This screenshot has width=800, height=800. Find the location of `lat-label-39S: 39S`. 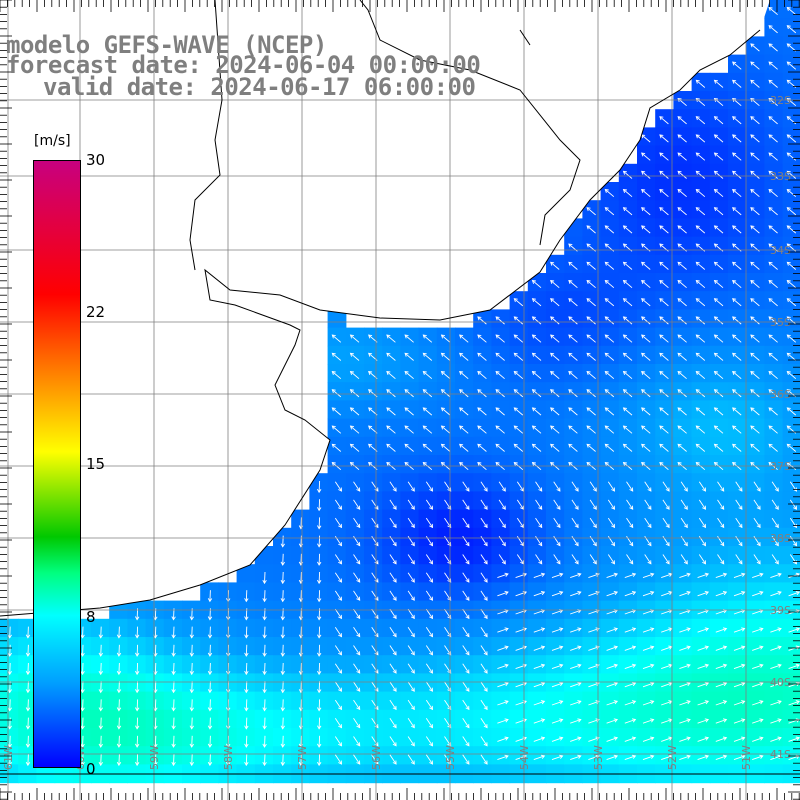

lat-label-39S: 39S is located at coordinates (780, 610).